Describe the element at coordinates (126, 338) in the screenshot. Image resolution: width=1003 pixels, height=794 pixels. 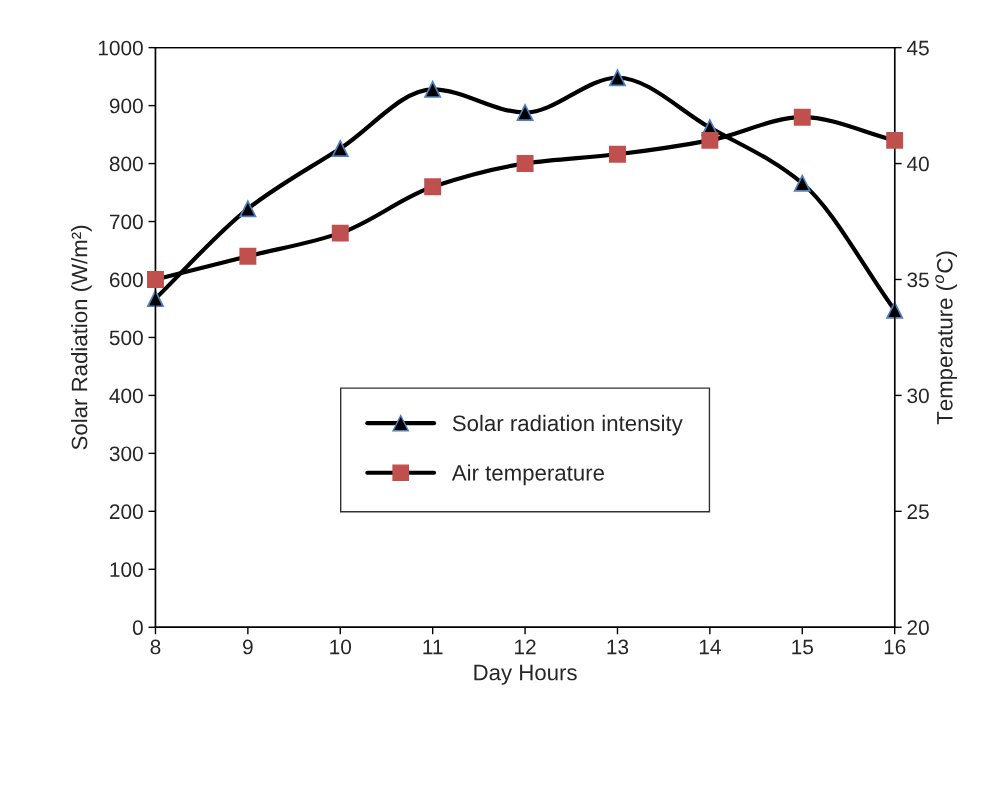
I see `y-tick-label: 500` at that location.